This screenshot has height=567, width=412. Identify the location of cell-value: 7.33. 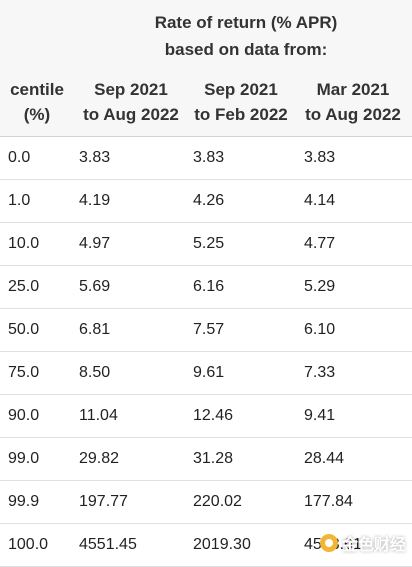
(320, 372).